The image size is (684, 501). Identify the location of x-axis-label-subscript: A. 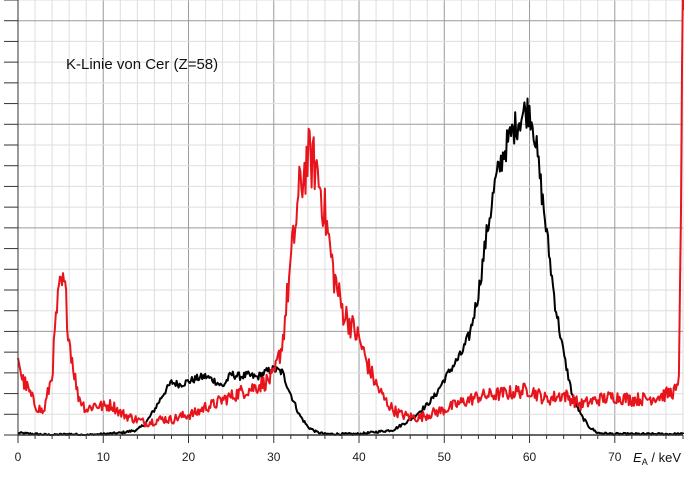
(645, 462).